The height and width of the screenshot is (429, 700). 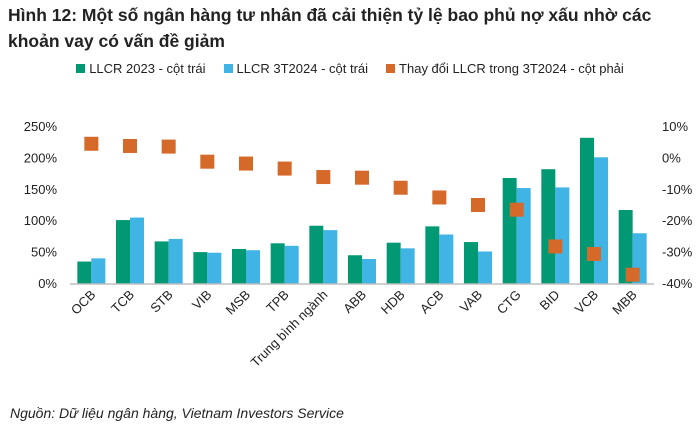 What do you see at coordinates (41, 126) in the screenshot?
I see `left-tick-label: 250%` at bounding box center [41, 126].